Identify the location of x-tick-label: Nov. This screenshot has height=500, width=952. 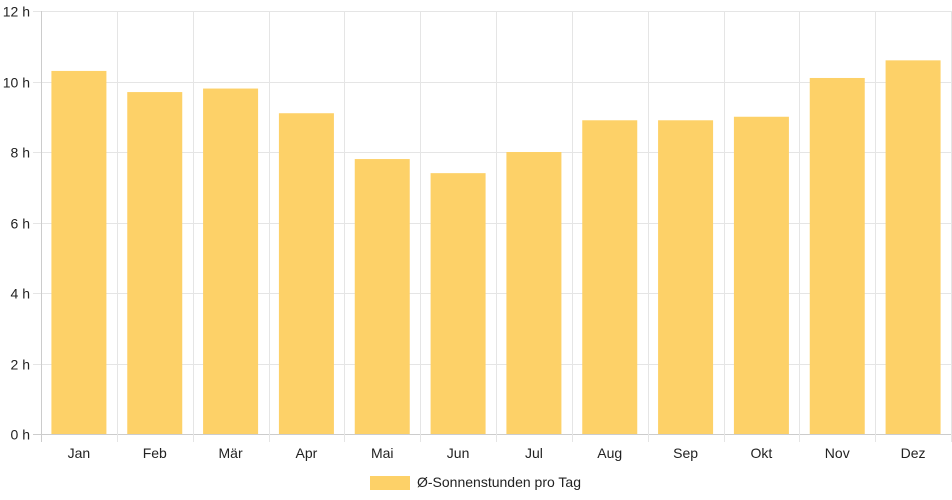
(837, 453).